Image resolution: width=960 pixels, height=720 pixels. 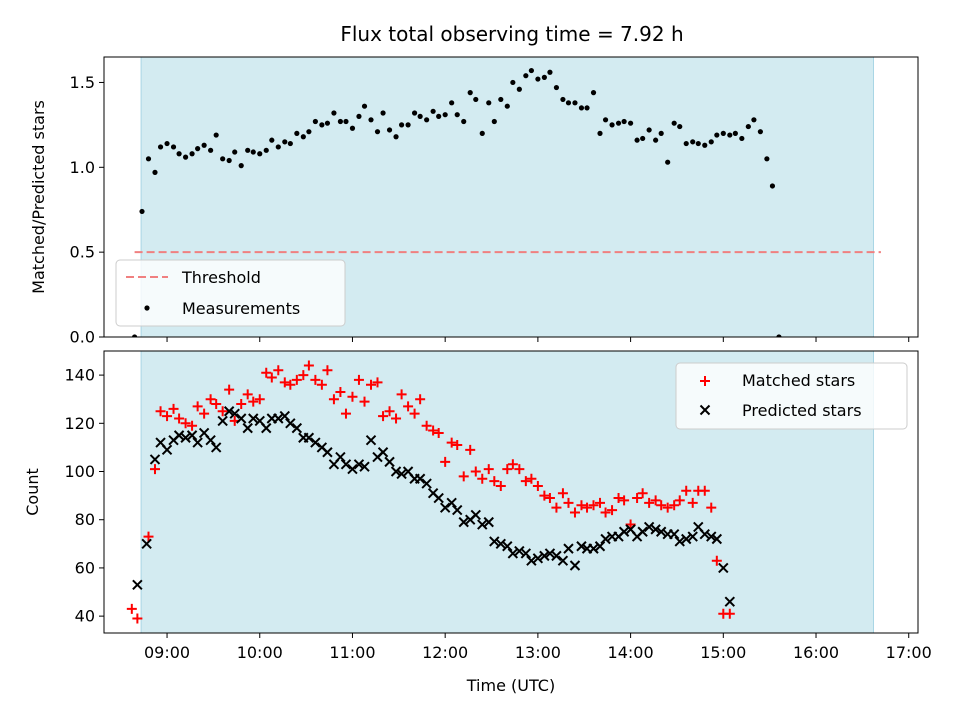 What do you see at coordinates (82, 82) in the screenshot?
I see `y-tick-label: 1.5` at bounding box center [82, 82].